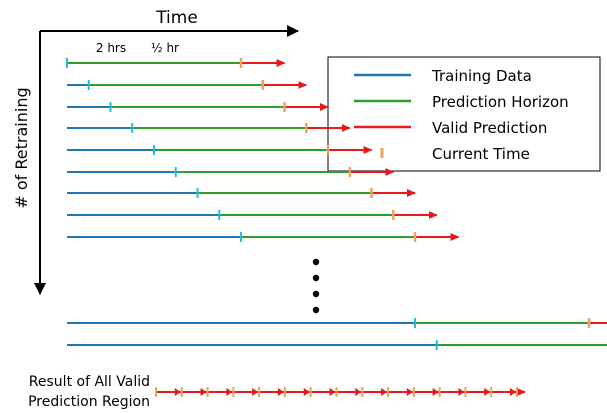 The width and height of the screenshot is (607, 413). Describe the element at coordinates (489, 128) in the screenshot. I see `legend-label-2: Valid Prediction` at that location.